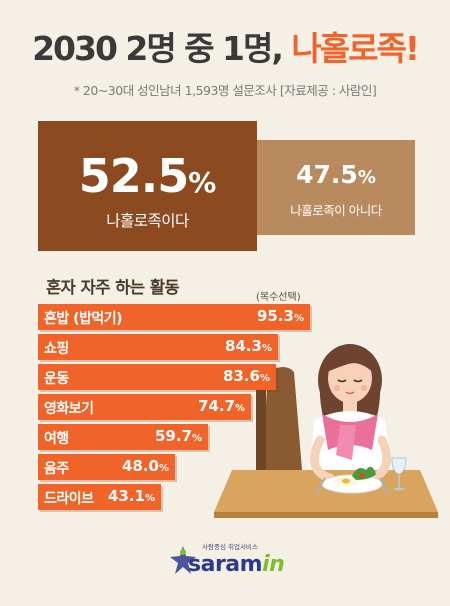 This screenshot has height=606, width=450. I want to click on eye-right, so click(358, 381).